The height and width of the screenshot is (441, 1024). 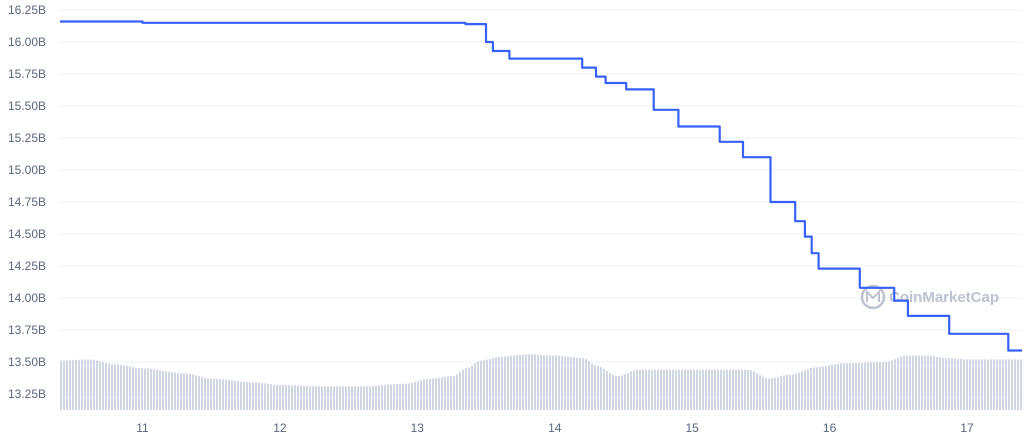 I want to click on watermark: CoinMarketCap, so click(x=929, y=297).